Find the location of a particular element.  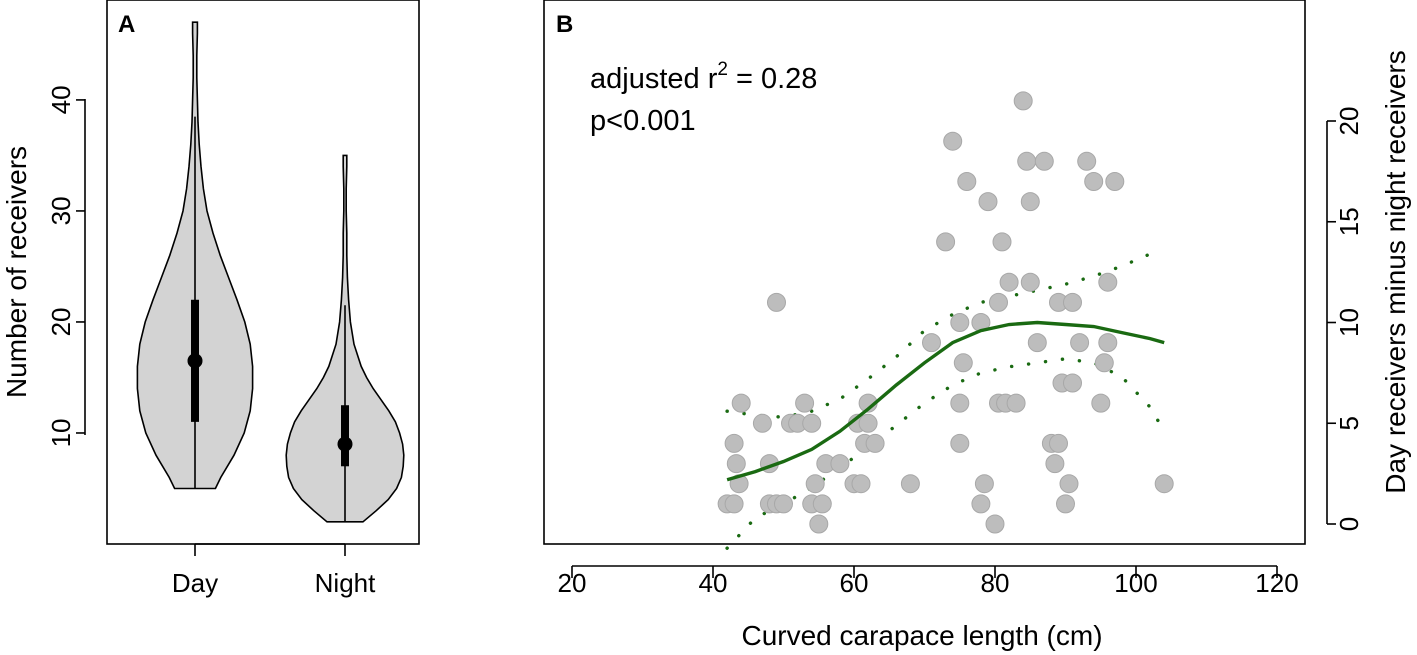

panel-a-y-axis-title: Number of receivers is located at coordinates (16, 272).